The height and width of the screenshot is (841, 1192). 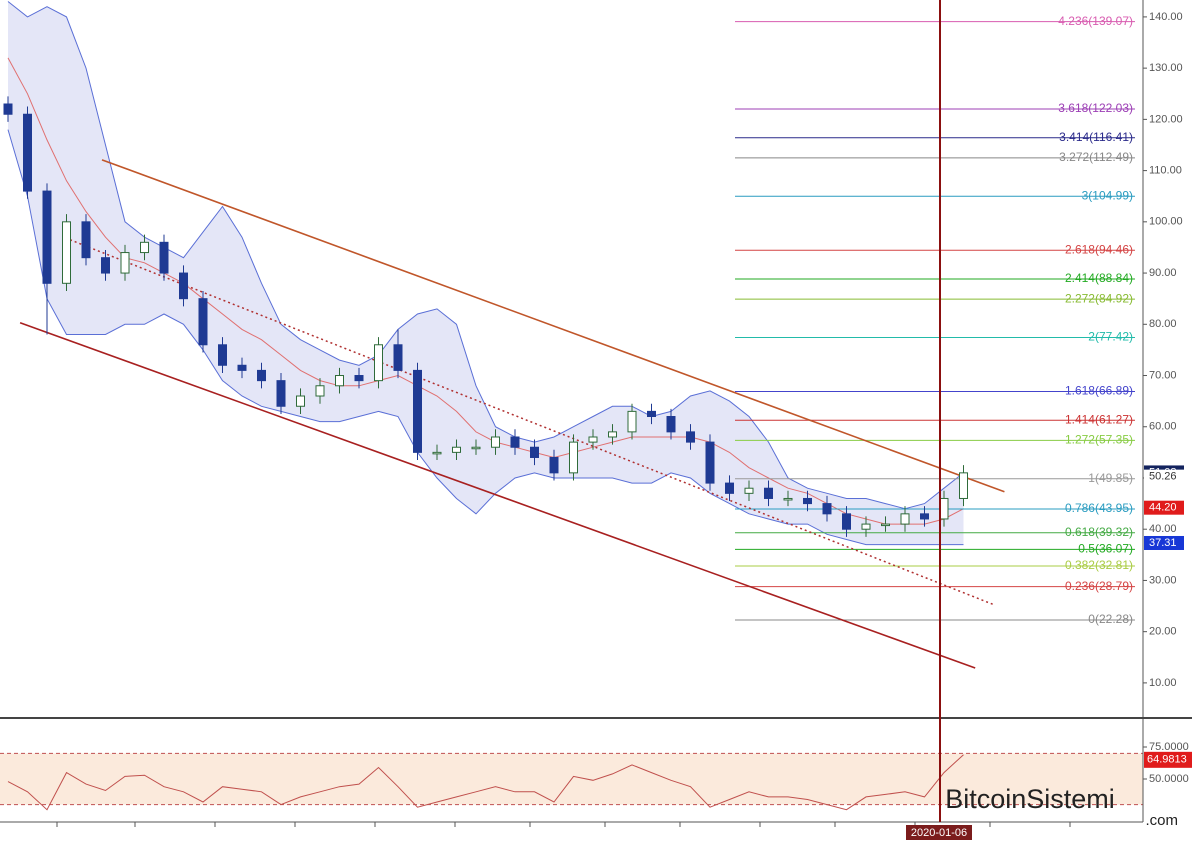 I want to click on y-tick-label: 70.00, so click(x=1163, y=375).